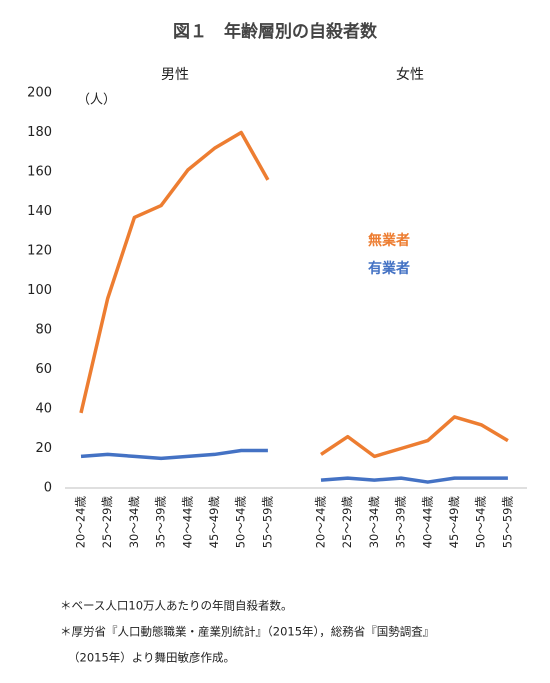  Describe the element at coordinates (39, 290) in the screenshot. I see `y-tick-label: 100` at that location.